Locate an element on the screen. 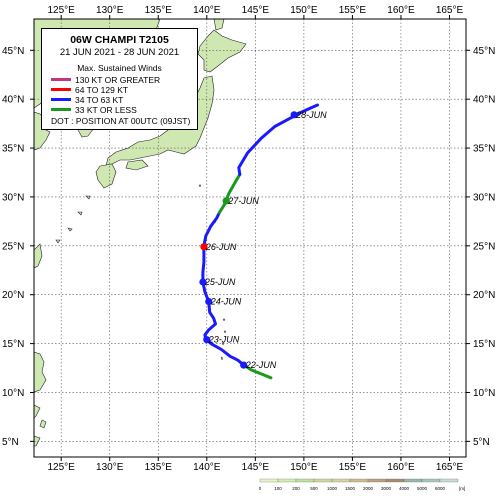 Image resolution: width=500 pixels, height=500 pixels. lon-label-top: 160°E is located at coordinates (401, 10).